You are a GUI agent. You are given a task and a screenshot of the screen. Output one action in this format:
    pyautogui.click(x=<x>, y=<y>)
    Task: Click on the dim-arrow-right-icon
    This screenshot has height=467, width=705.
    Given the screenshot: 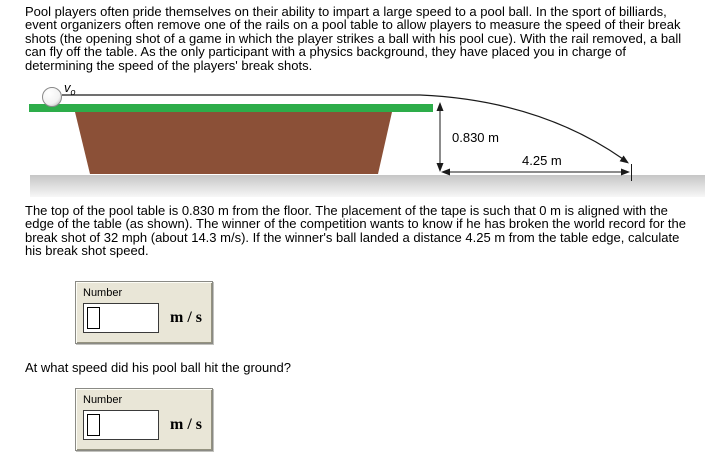 What is the action you would take?
    pyautogui.click(x=625, y=172)
    